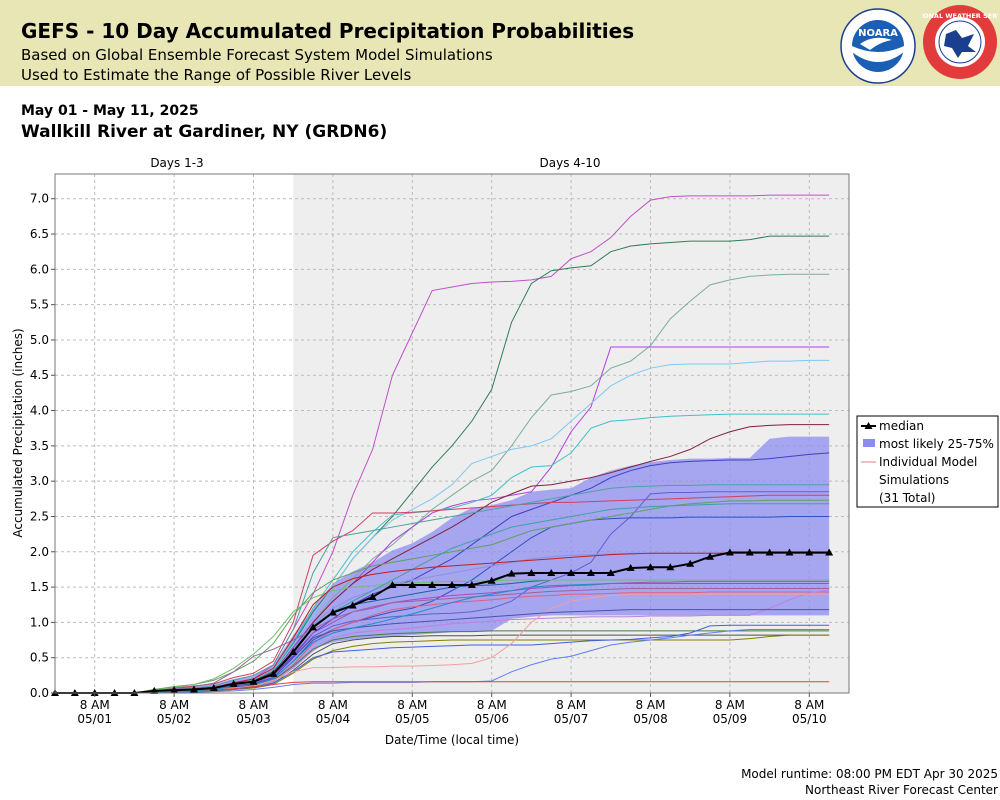  I want to click on x-tick-label-date: 05/09, so click(730, 719).